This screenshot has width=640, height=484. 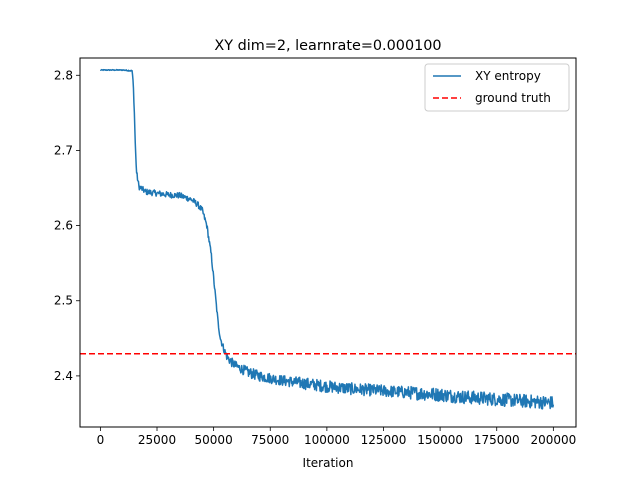 I want to click on y-tick-label: 2.8, so click(x=63, y=75).